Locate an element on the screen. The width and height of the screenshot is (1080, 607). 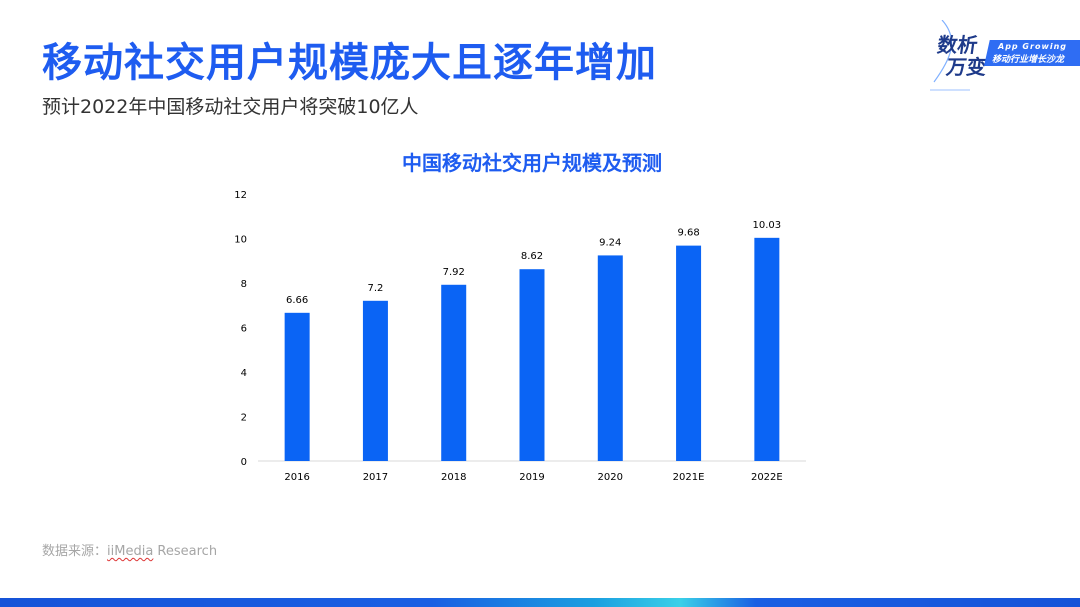
logo-en-text: App Growing is located at coordinates (1032, 46).